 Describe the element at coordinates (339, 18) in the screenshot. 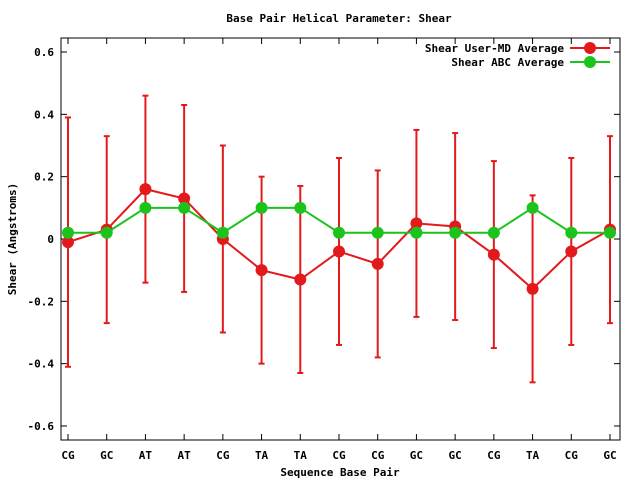

I see `chart-title: Base Pair Helical Parameter: Shear` at that location.